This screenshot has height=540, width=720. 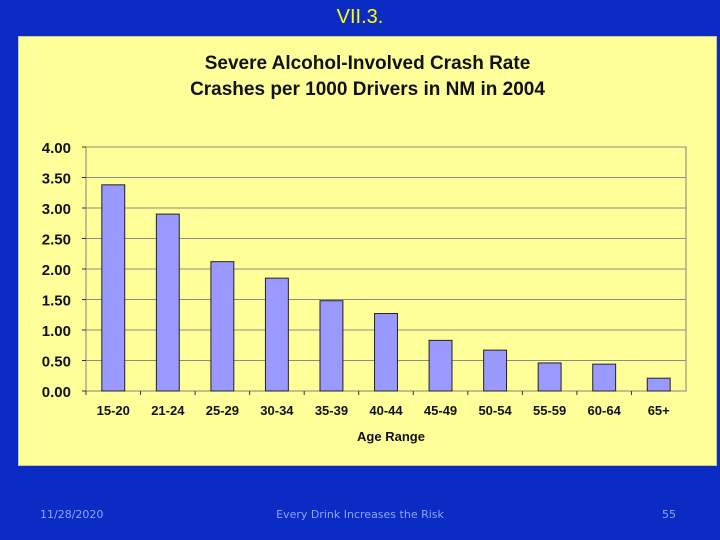 I want to click on chart-title-line1: Severe Alcohol-Involved Crash Rate, so click(x=367, y=63).